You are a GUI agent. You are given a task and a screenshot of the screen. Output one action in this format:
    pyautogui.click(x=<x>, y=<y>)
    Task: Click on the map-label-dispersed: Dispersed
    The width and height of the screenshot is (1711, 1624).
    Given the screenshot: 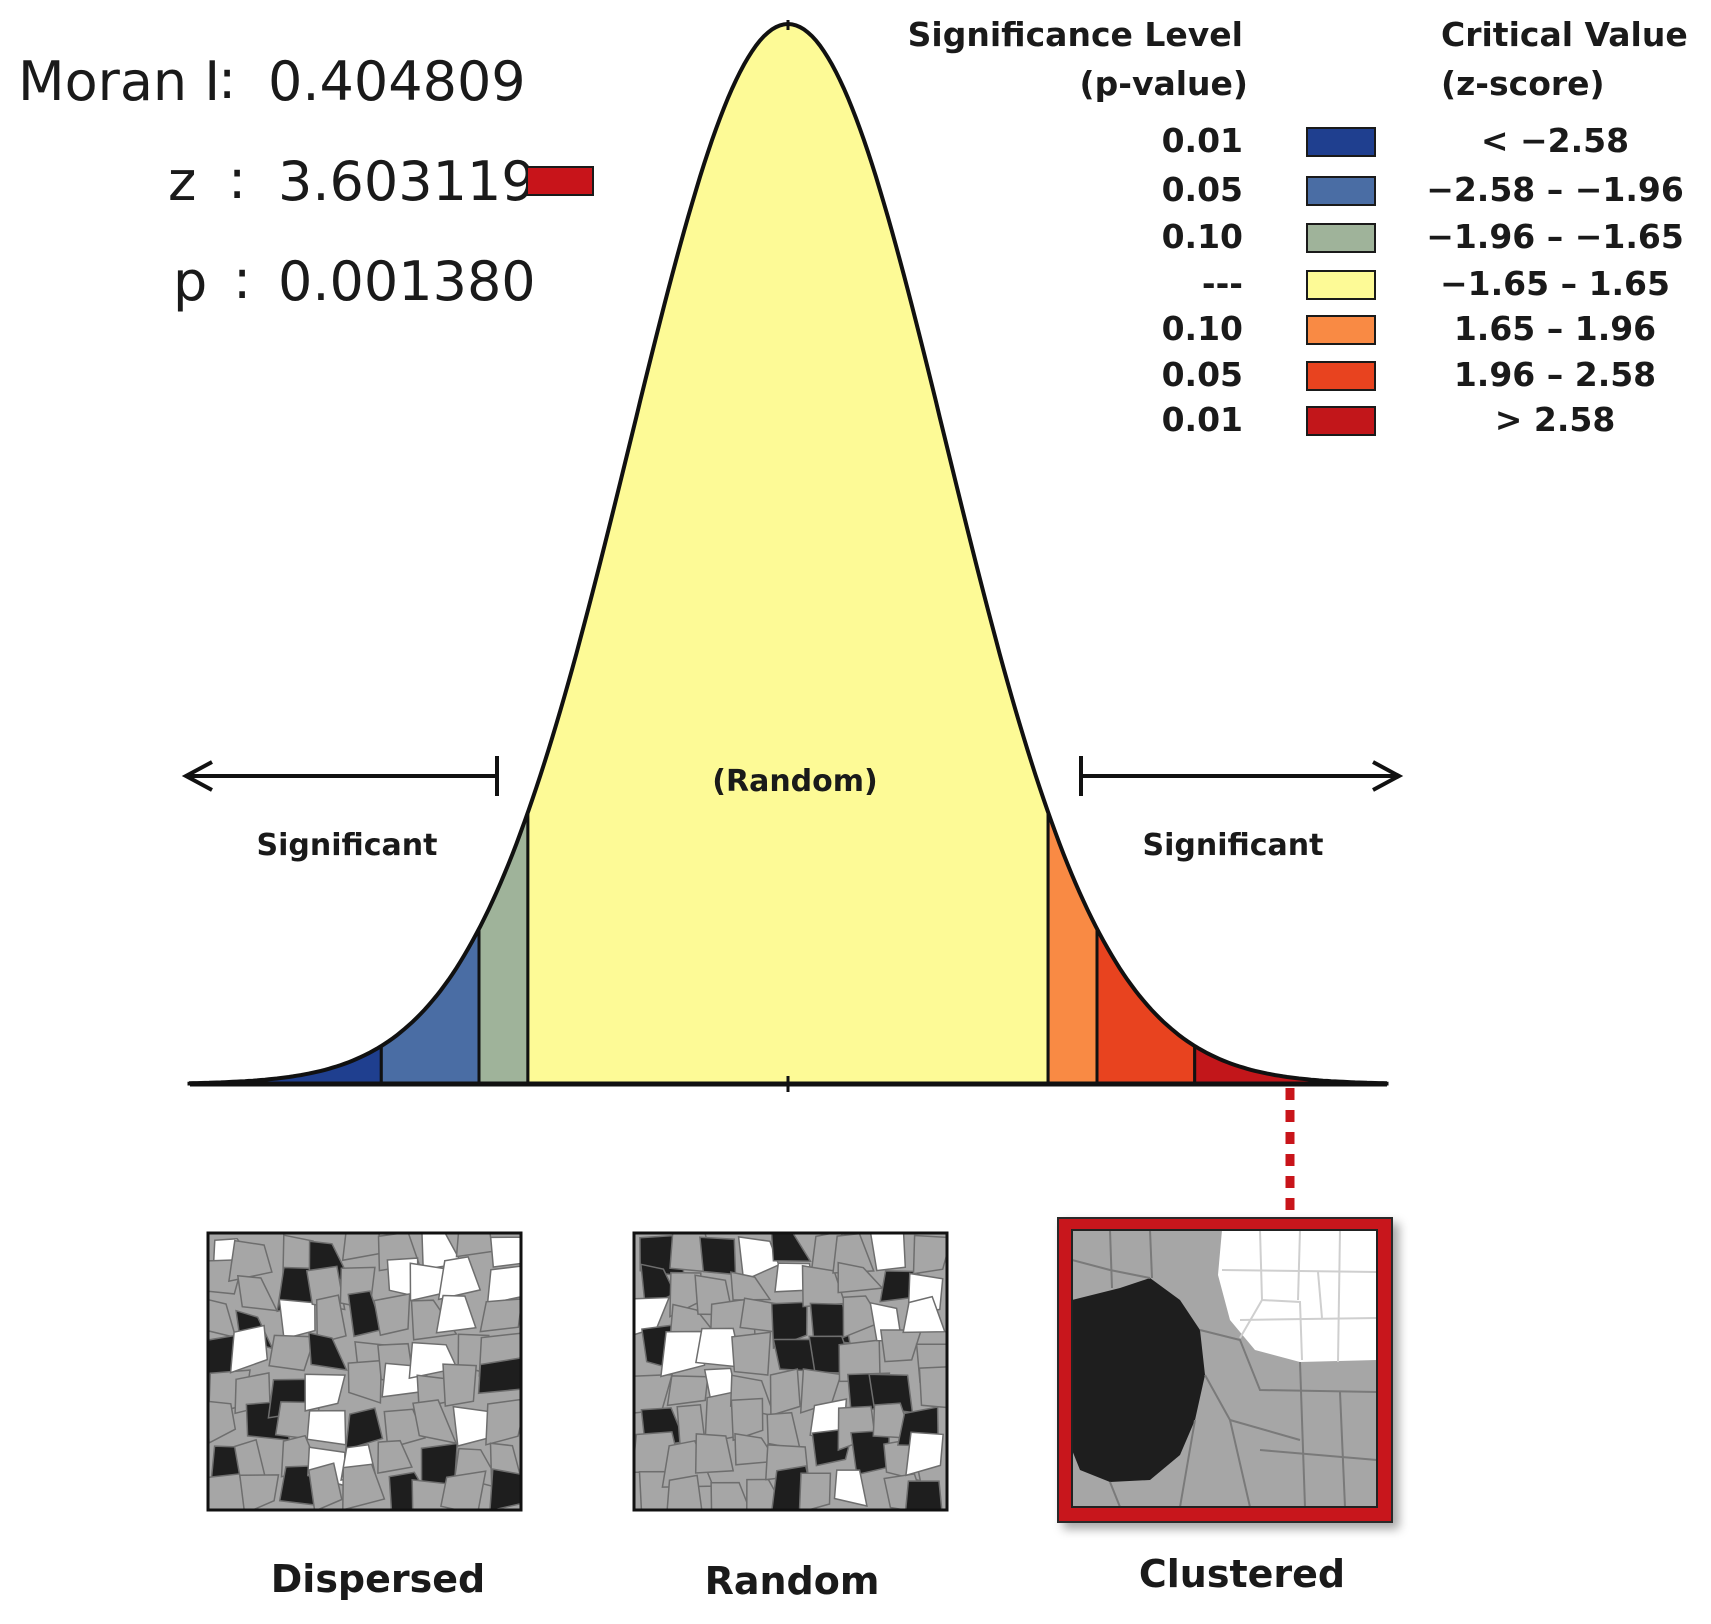 What is the action you would take?
    pyautogui.click(x=378, y=1579)
    